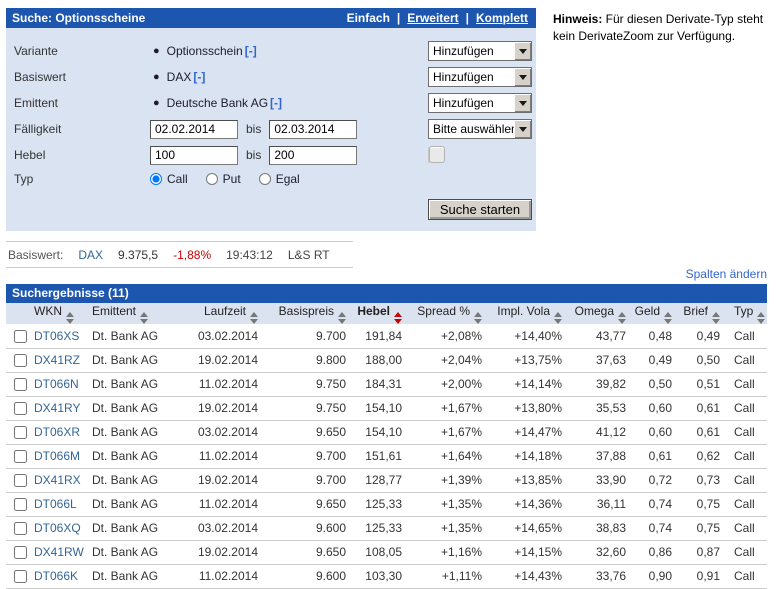  What do you see at coordinates (57, 528) in the screenshot?
I see `wkn-link: DT06XQ` at bounding box center [57, 528].